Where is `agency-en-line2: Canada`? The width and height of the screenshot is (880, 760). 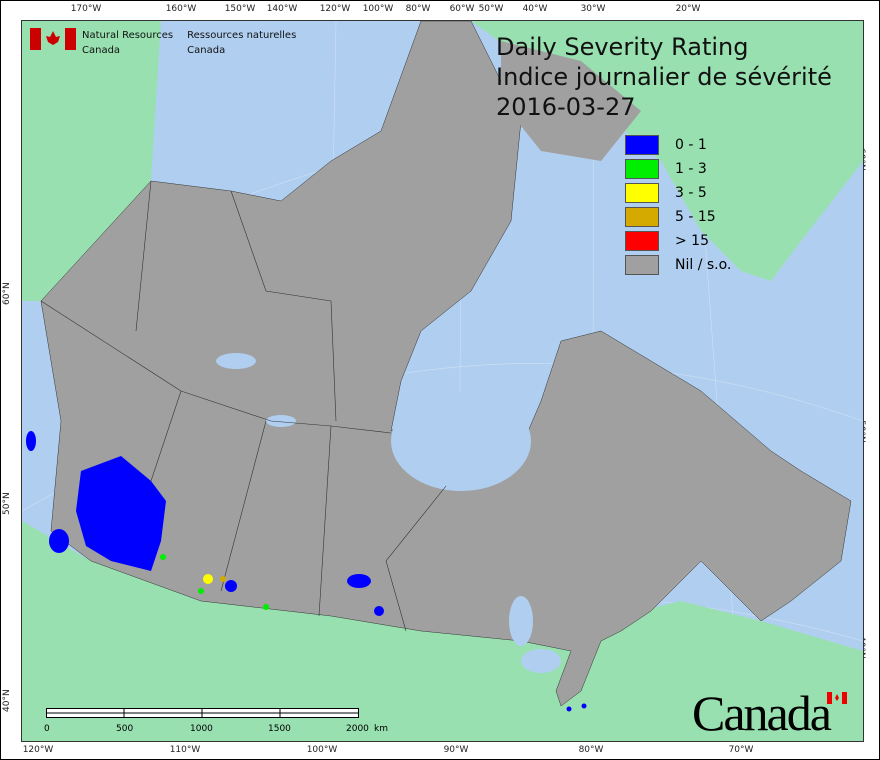
agency-en-line2: Canada is located at coordinates (101, 50).